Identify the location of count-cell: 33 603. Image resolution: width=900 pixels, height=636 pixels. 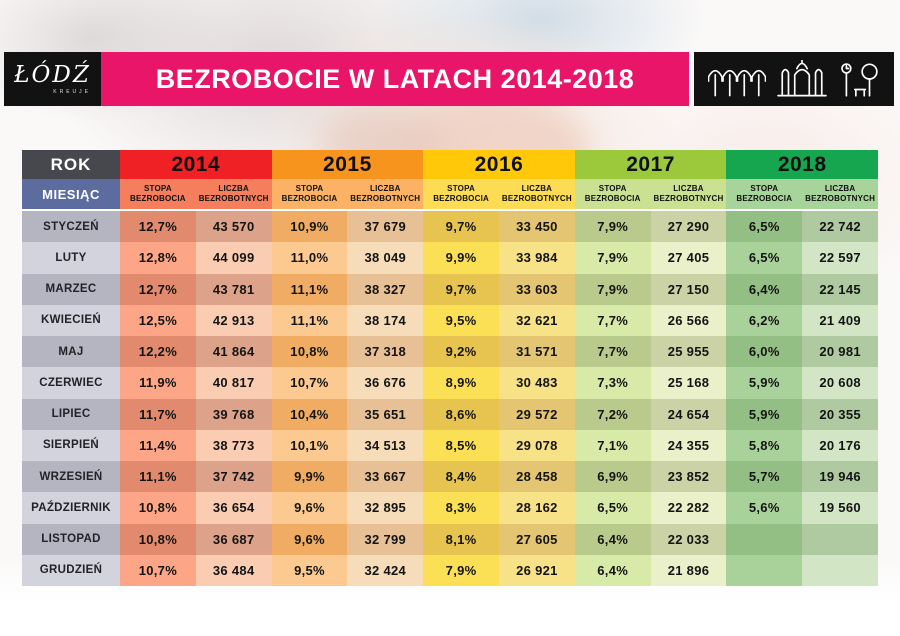
(537, 289).